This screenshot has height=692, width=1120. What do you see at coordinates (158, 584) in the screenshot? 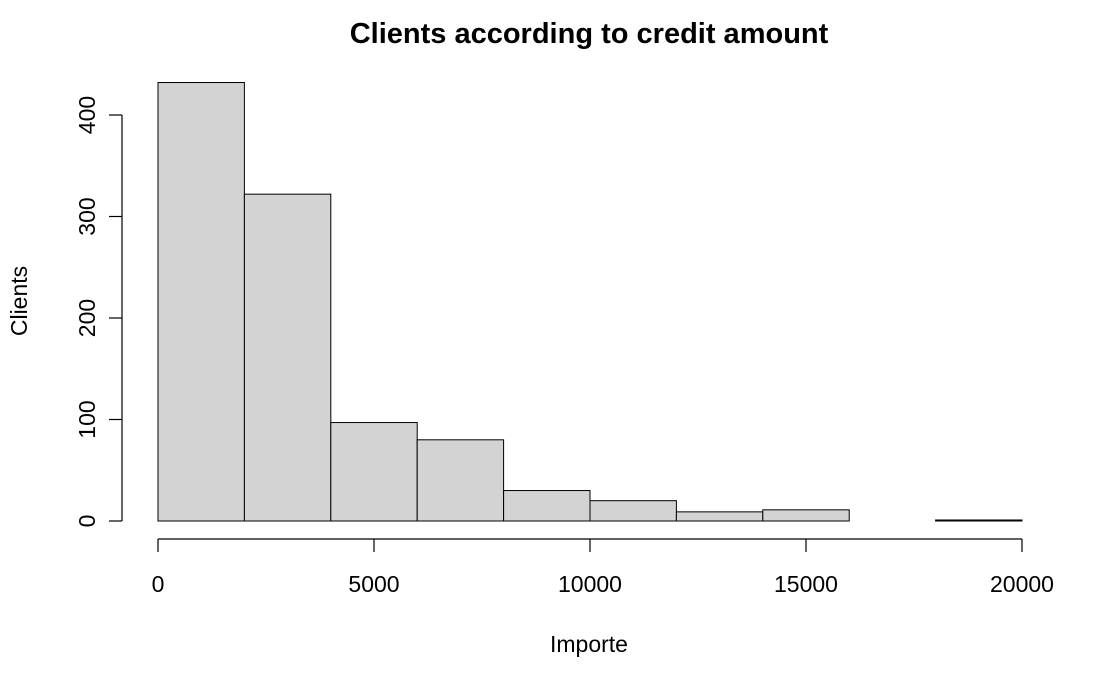
I see `x-tick-label: 0` at bounding box center [158, 584].